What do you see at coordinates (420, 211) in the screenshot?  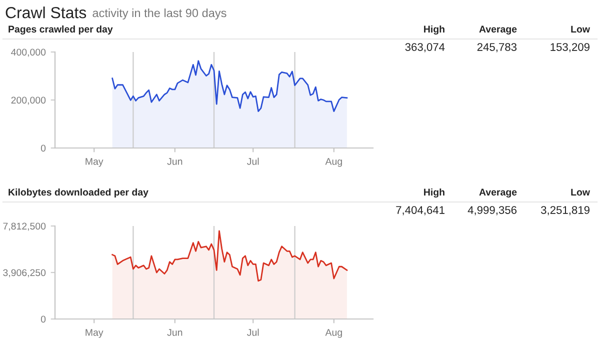 I see `text: 7,404,641` at bounding box center [420, 211].